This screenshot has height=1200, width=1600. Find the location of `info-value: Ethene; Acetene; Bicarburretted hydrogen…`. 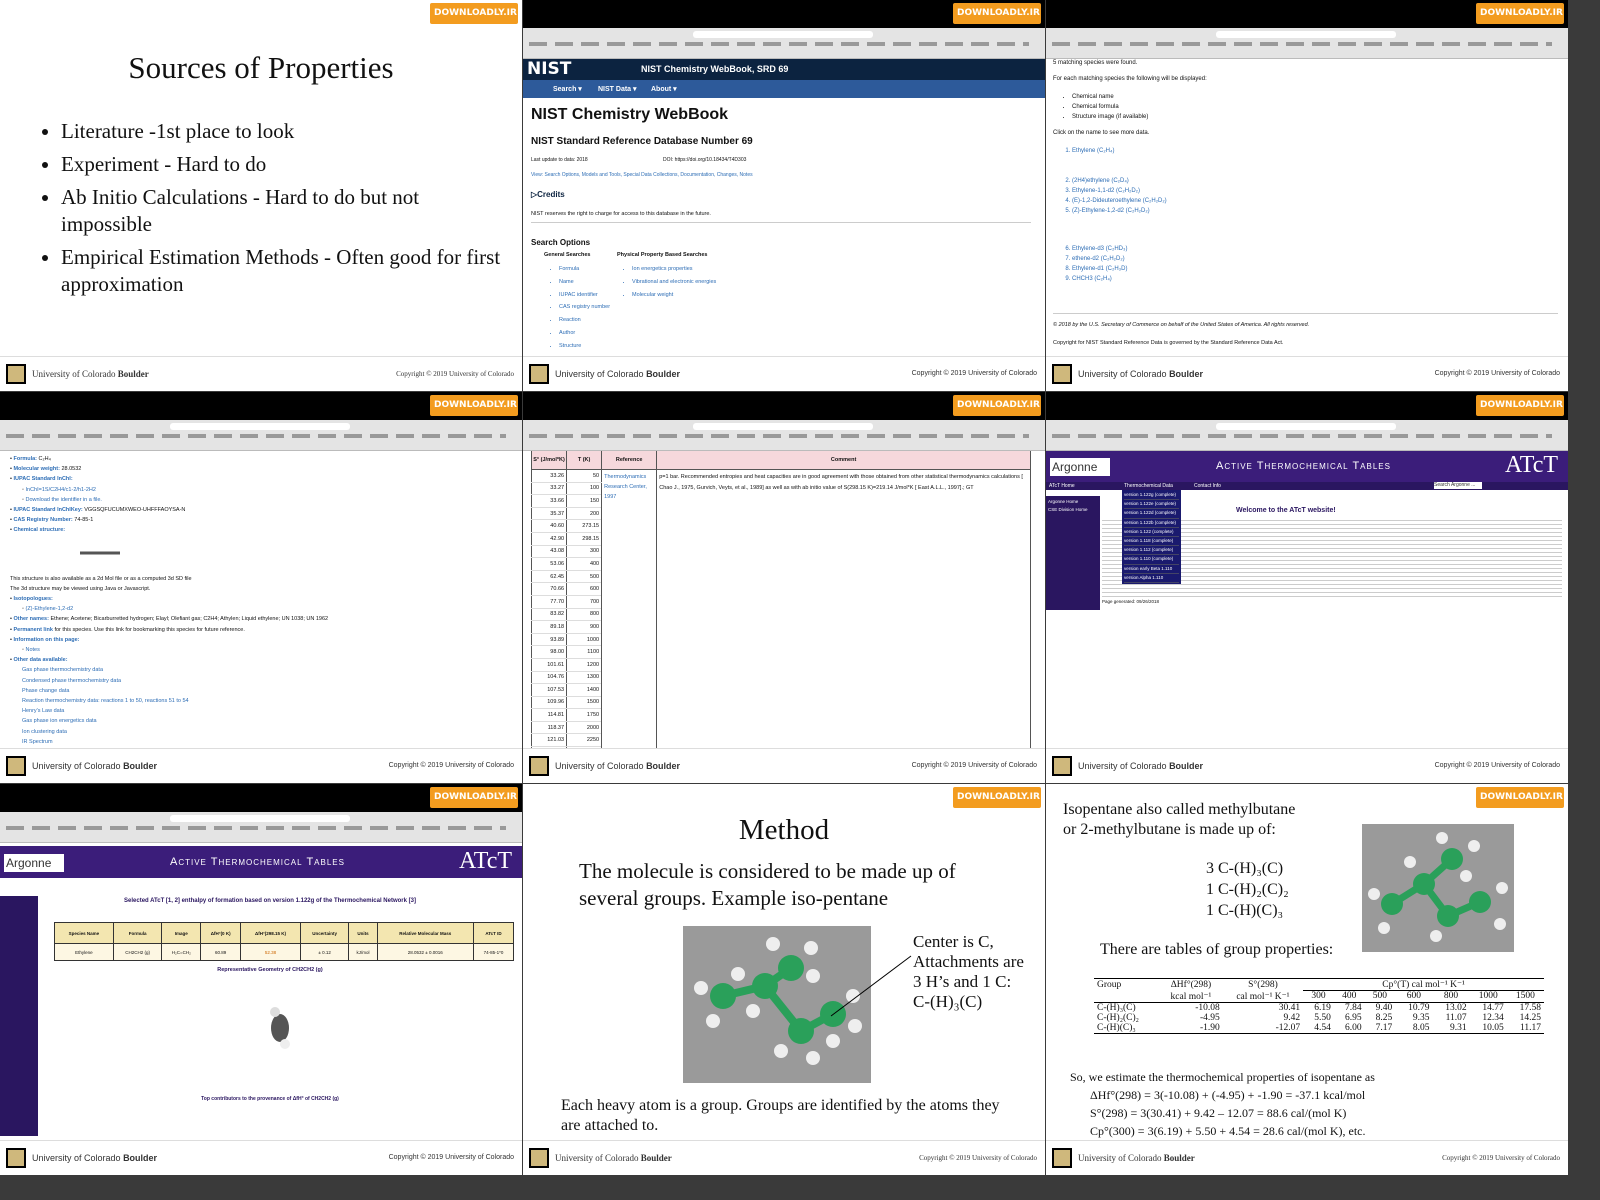

info-value: Ethene; Acetene; Bicarburretted hydrogen… is located at coordinates (189, 619).